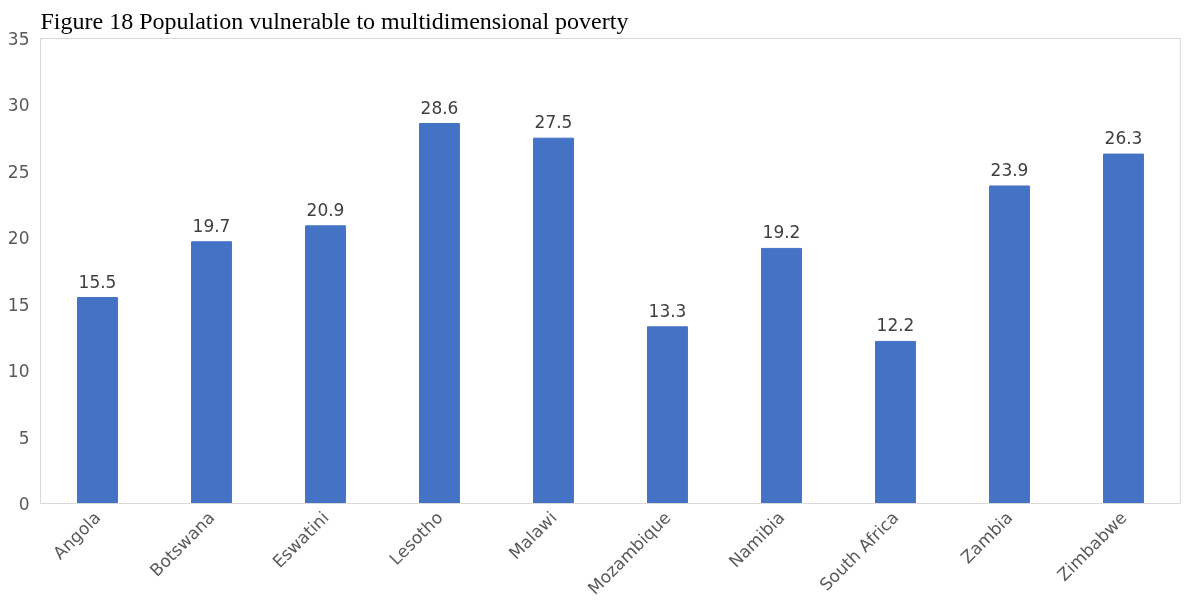 This screenshot has width=1200, height=608. I want to click on data-label: 15.5, so click(97, 281).